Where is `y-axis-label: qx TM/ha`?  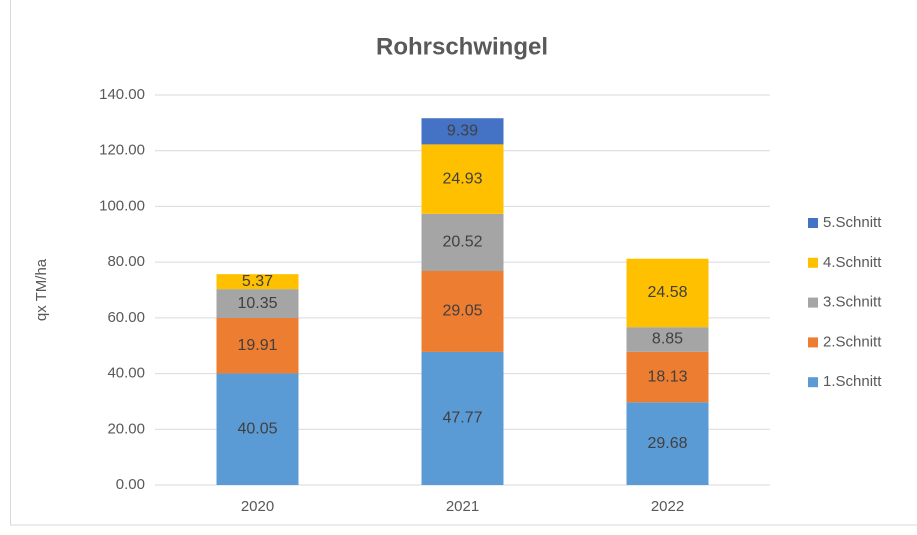 y-axis-label: qx TM/ha is located at coordinates (41, 289).